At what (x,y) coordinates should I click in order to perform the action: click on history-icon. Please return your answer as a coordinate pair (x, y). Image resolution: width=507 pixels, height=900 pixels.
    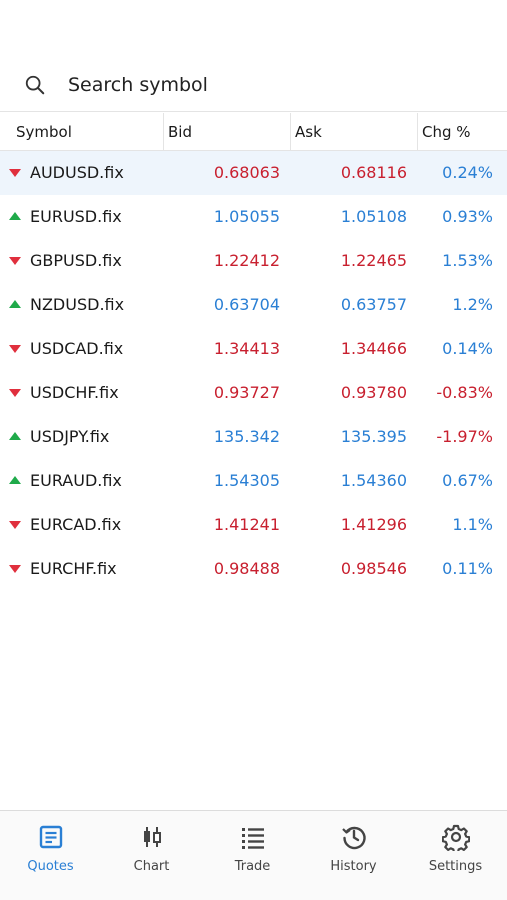
    Looking at the image, I should click on (353, 838).